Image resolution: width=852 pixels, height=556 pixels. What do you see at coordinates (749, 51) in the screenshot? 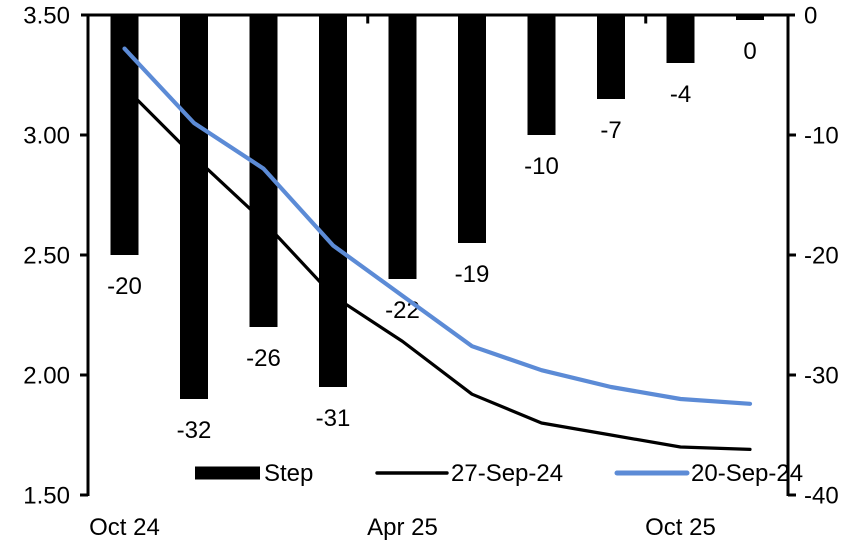
I see `bar-value-label: 0` at bounding box center [749, 51].